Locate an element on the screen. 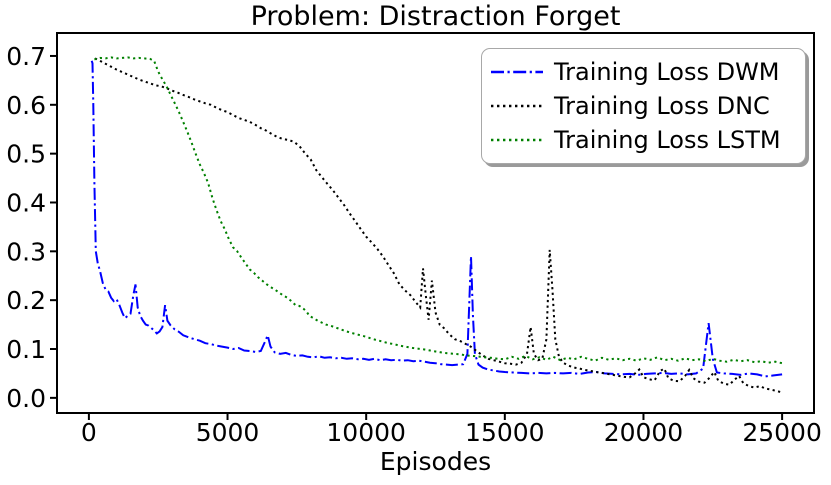 Image resolution: width=831 pixels, height=485 pixels. y-tick-label: 0.4 is located at coordinates (26, 202).